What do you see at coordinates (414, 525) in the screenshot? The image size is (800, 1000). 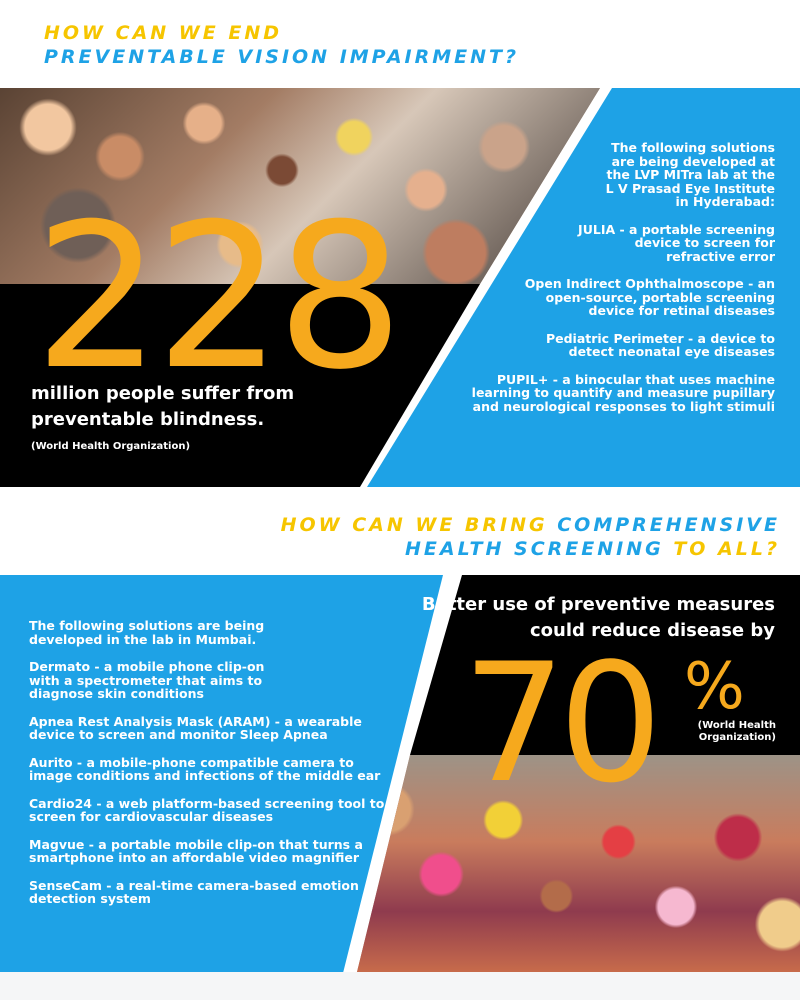 I see `middle-heading-part1: HOW CAN WE BRING` at bounding box center [414, 525].